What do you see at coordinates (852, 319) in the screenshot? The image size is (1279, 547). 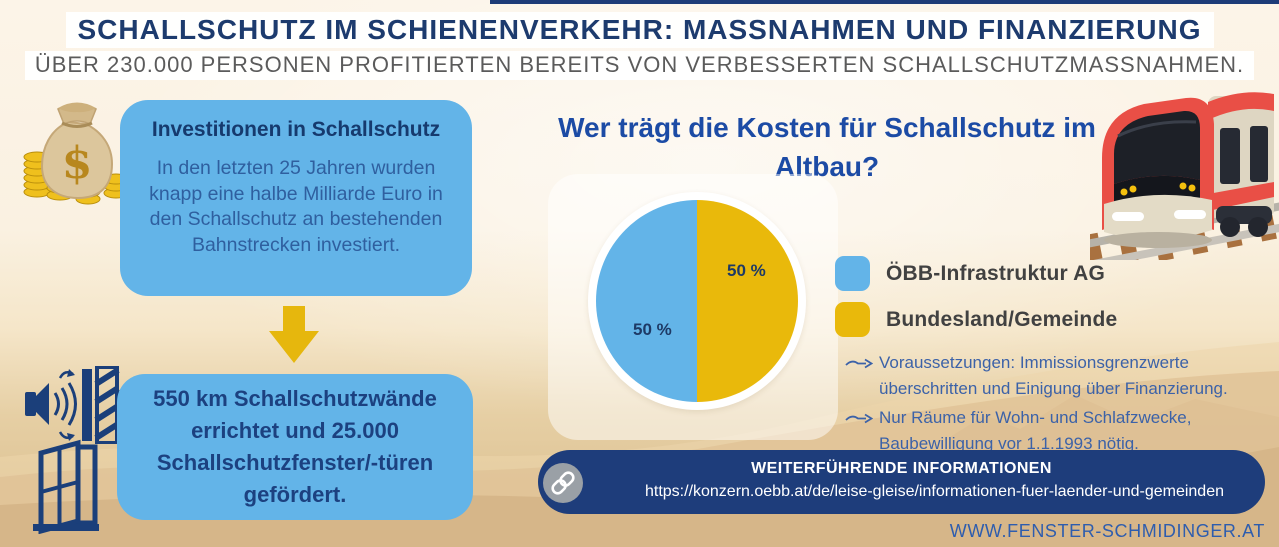 I see `legend-swatch-bundesland-icon` at bounding box center [852, 319].